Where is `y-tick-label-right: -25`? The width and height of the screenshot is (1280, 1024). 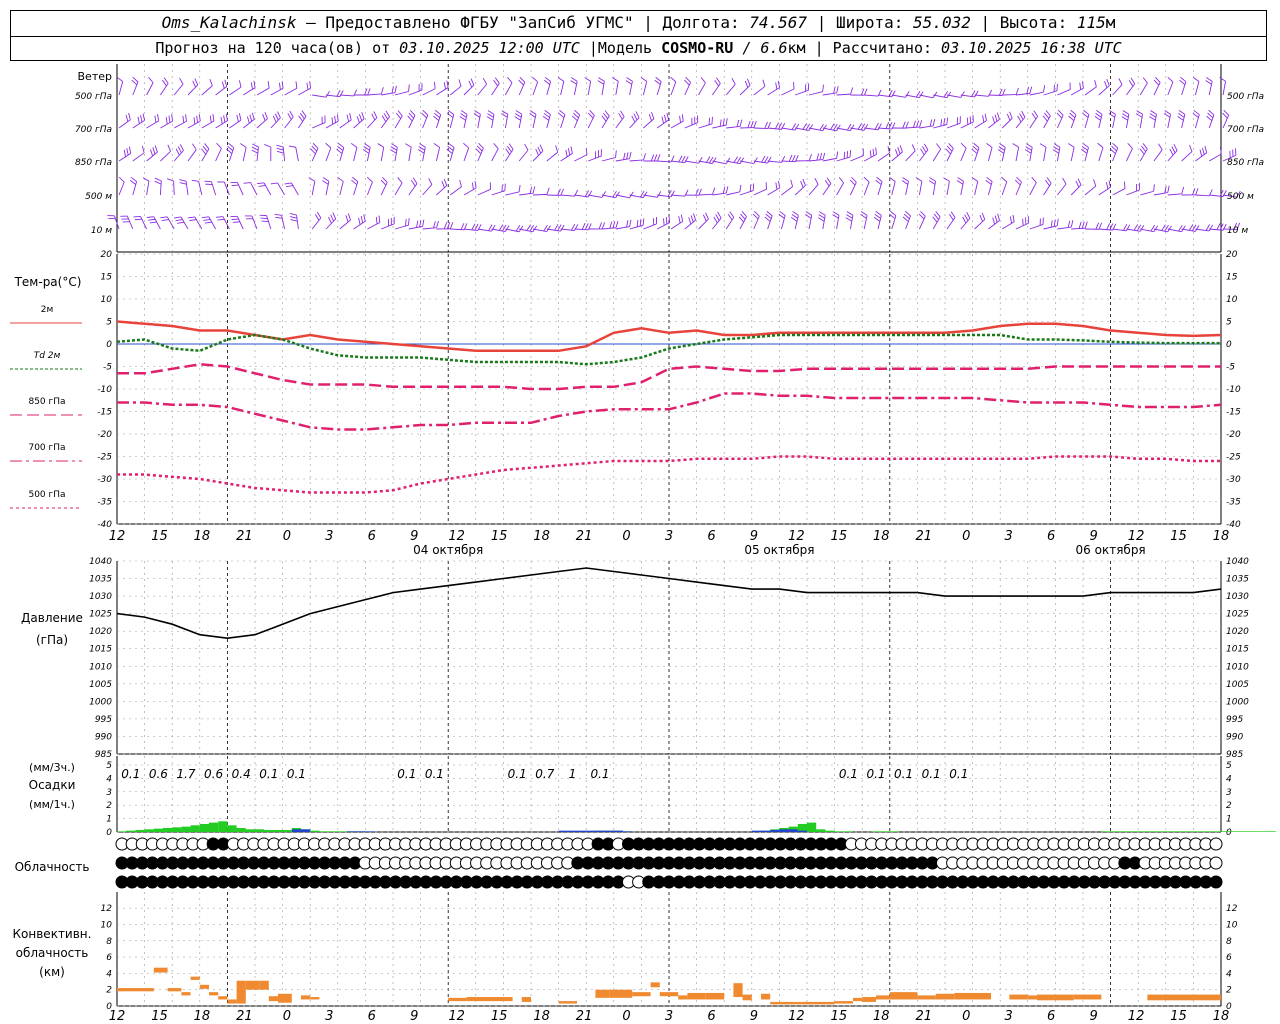 y-tick-label-right: -25 is located at coordinates (1233, 458).